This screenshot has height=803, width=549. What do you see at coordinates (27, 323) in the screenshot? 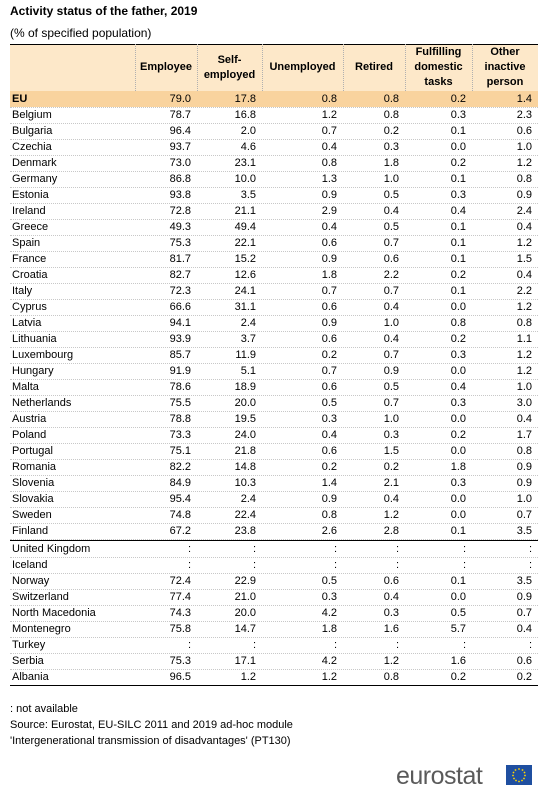
I see `row-label: Latvia` at bounding box center [27, 323].